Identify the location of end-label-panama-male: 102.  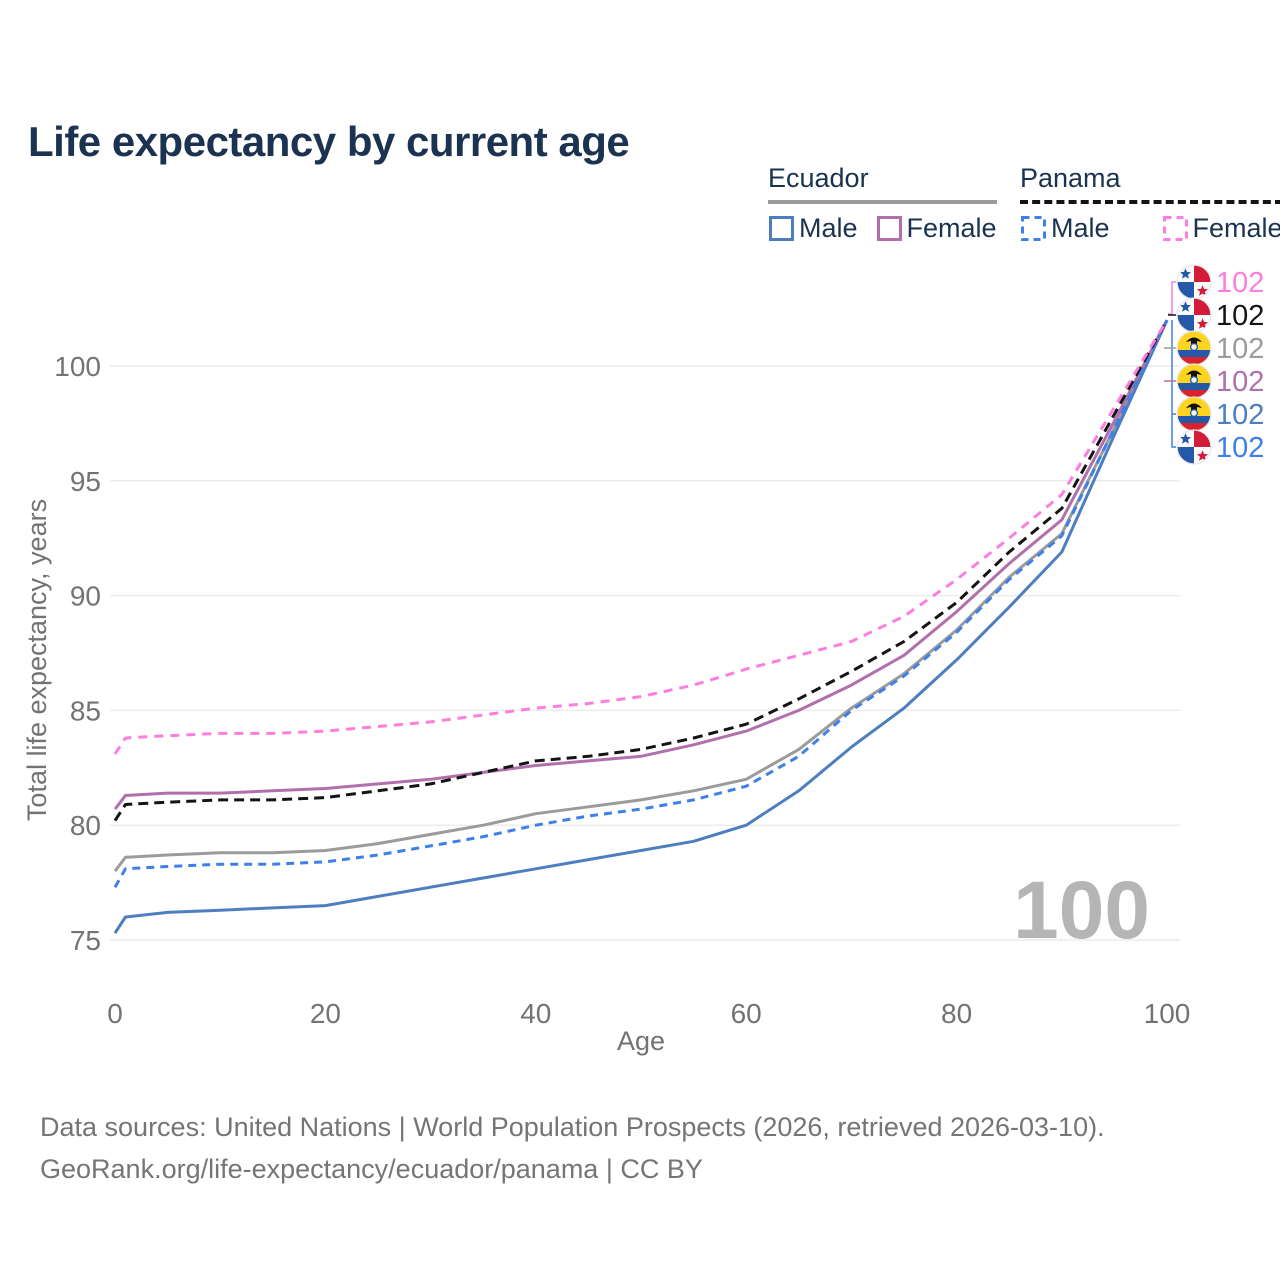
(1240, 448).